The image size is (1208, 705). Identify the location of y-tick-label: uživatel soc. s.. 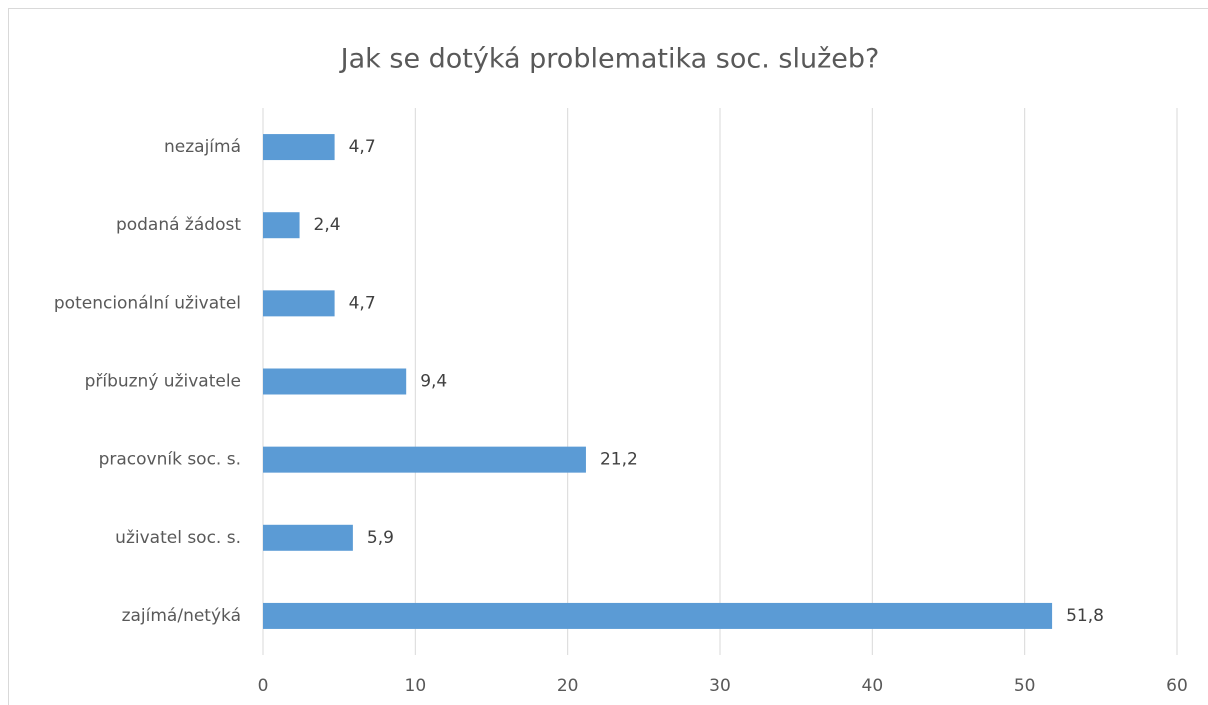
(178, 538).